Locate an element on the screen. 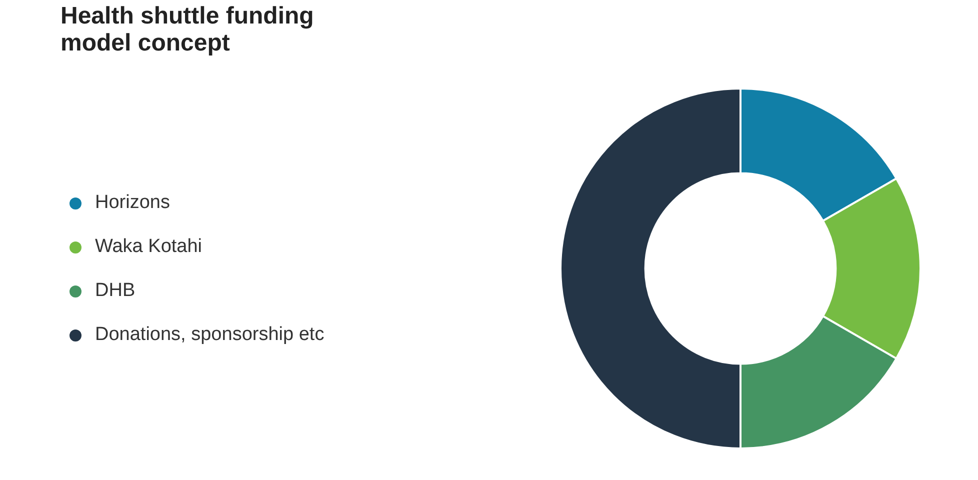  legend-label: Waka Kotahi is located at coordinates (148, 247).